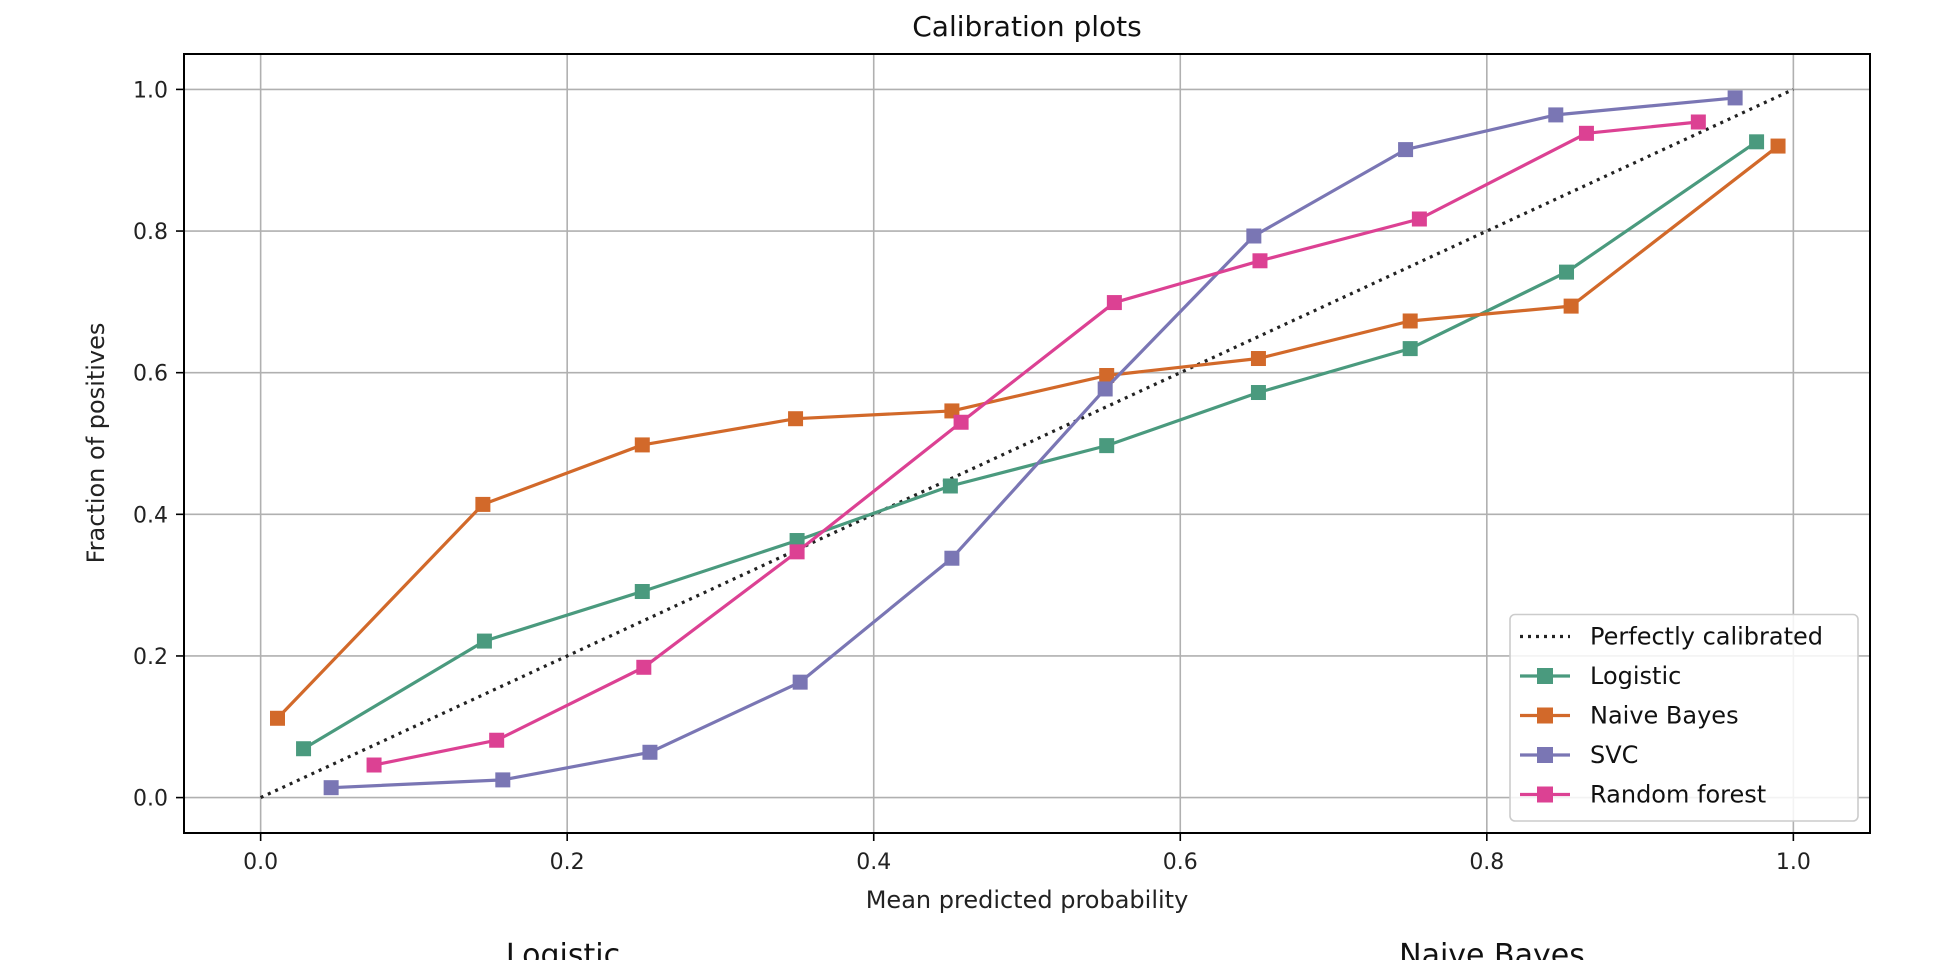 The height and width of the screenshot is (960, 1944). Describe the element at coordinates (1793, 862) in the screenshot. I see `x-tick-label: 1.0` at that location.